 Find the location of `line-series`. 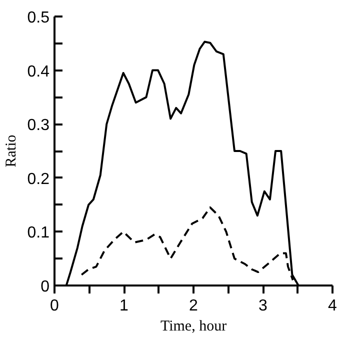

line-series is located at coordinates (187, 244).